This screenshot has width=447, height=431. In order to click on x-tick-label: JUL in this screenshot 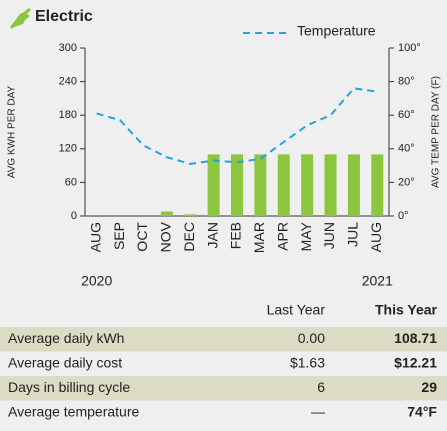, I will do `click(353, 234)`.